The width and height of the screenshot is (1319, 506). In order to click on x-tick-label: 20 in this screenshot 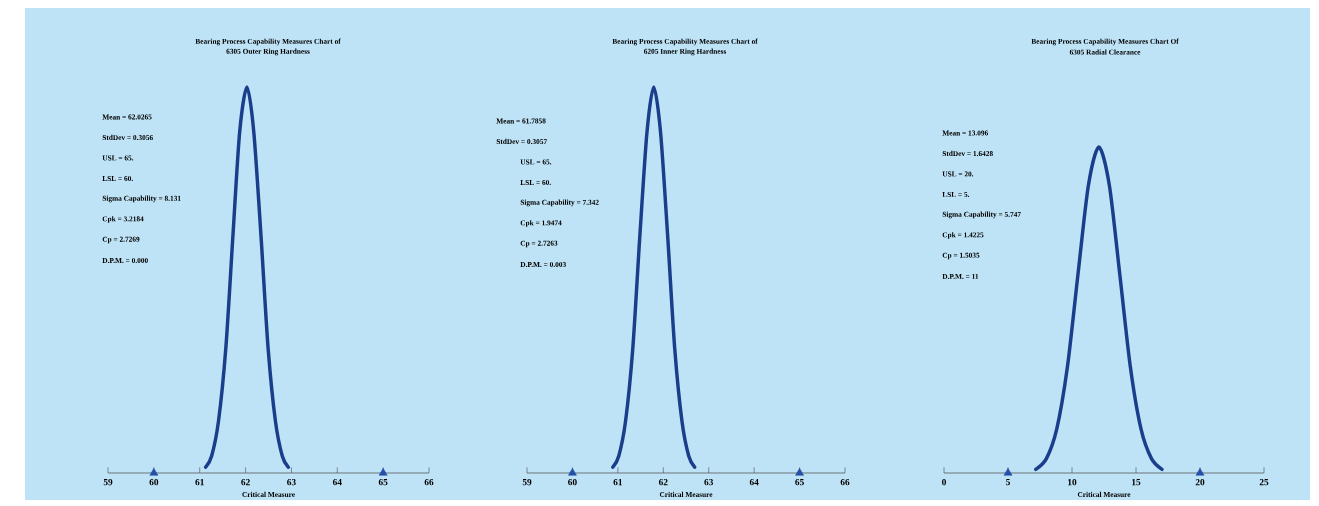, I will do `click(1200, 482)`.